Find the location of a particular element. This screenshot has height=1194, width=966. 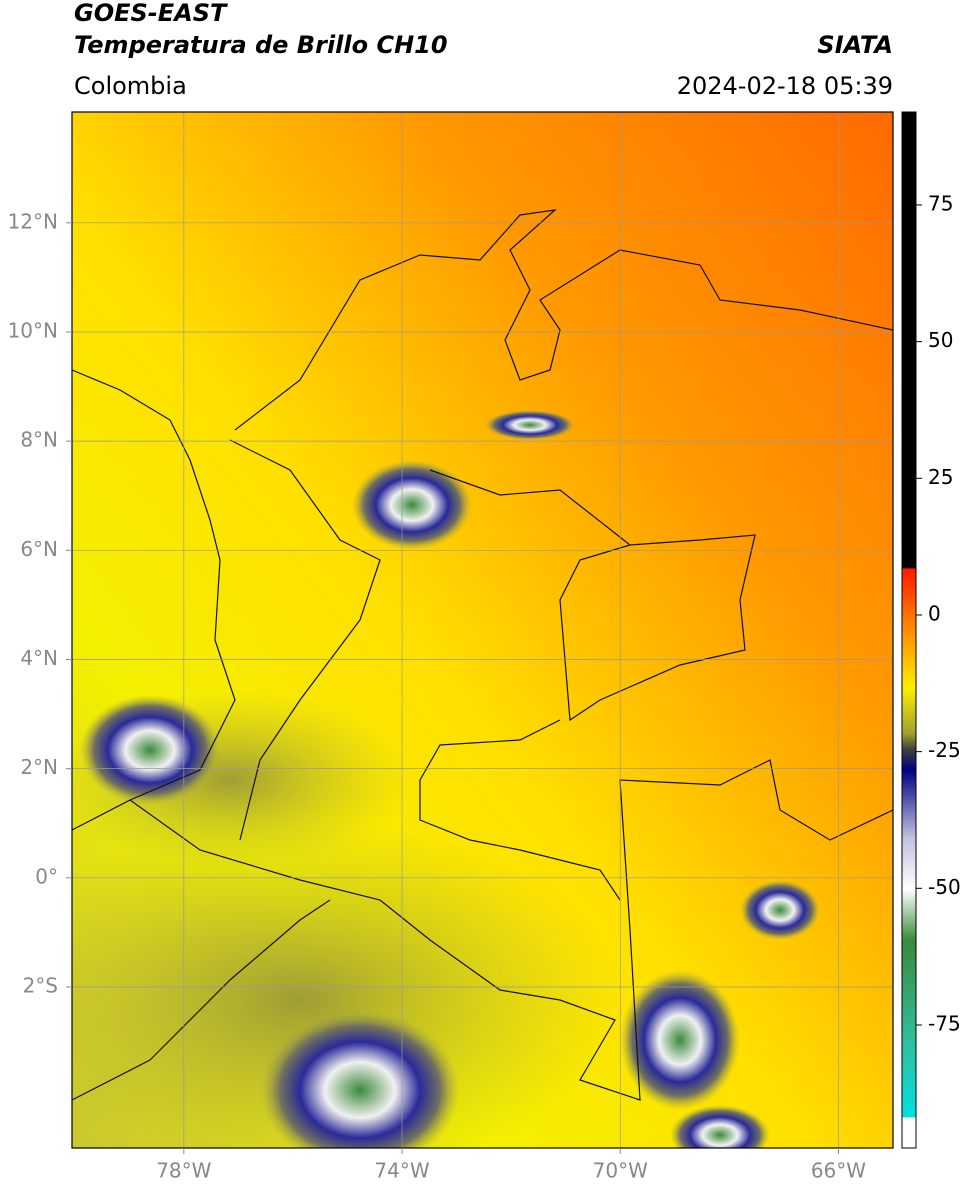

datetime: 2024-02-18 05:39 is located at coordinates (785, 86).